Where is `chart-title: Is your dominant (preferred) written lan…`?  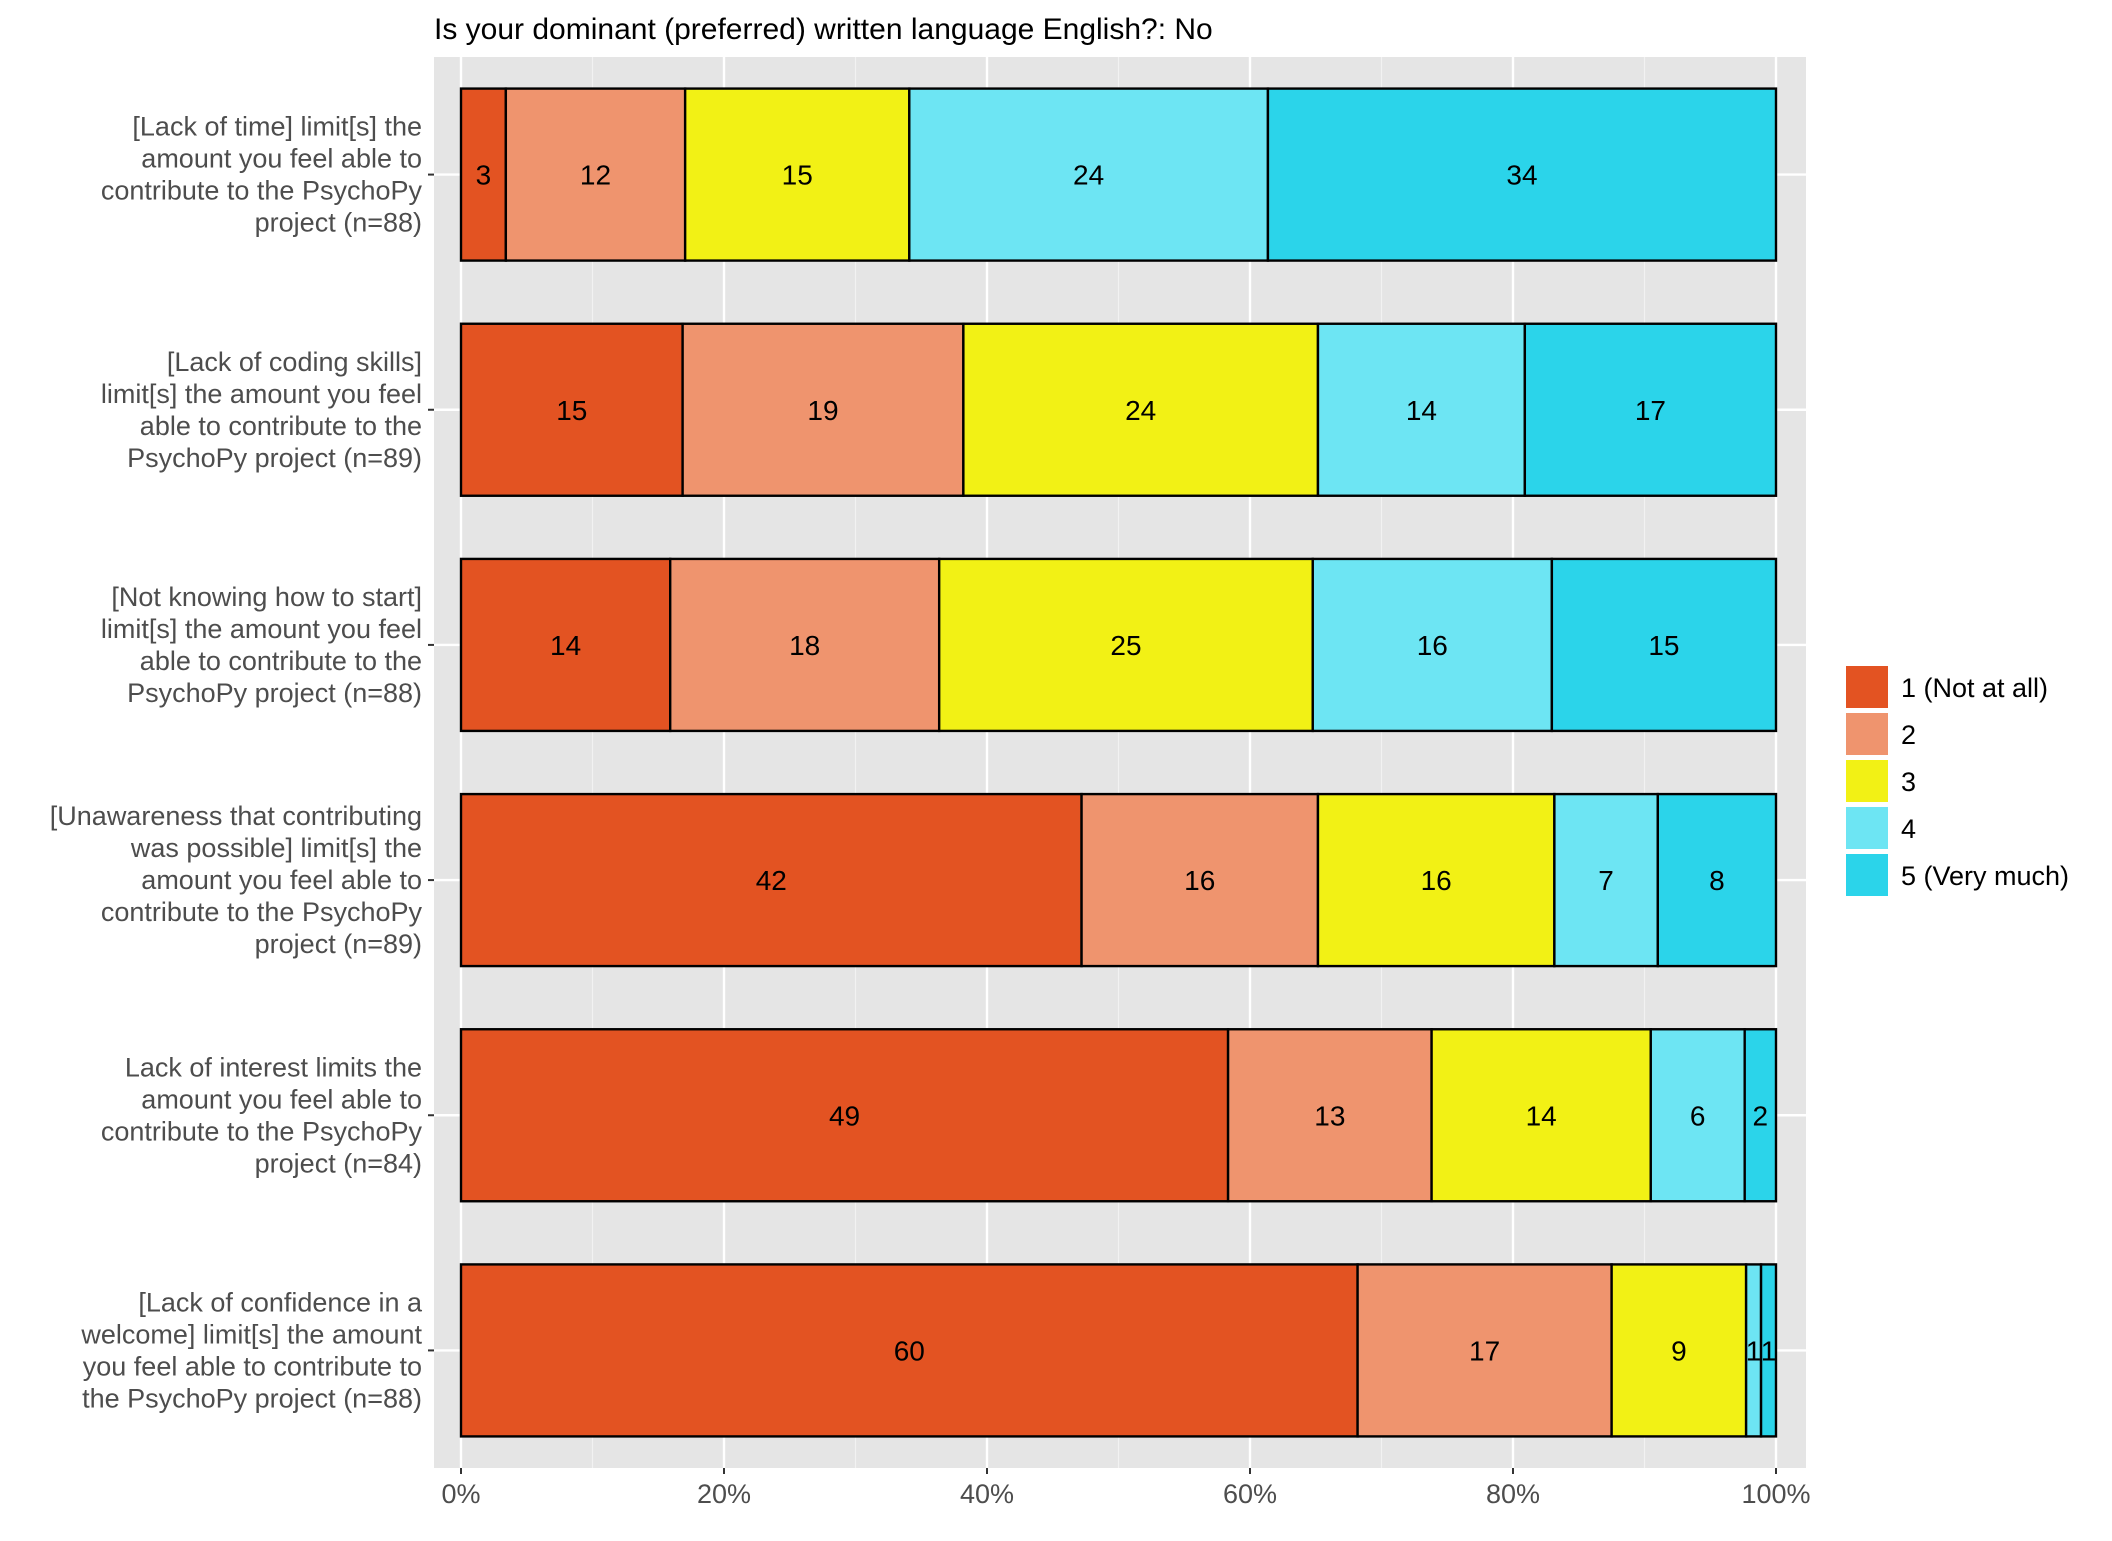
chart-title: Is your dominant (preferred) written lan… is located at coordinates (823, 29).